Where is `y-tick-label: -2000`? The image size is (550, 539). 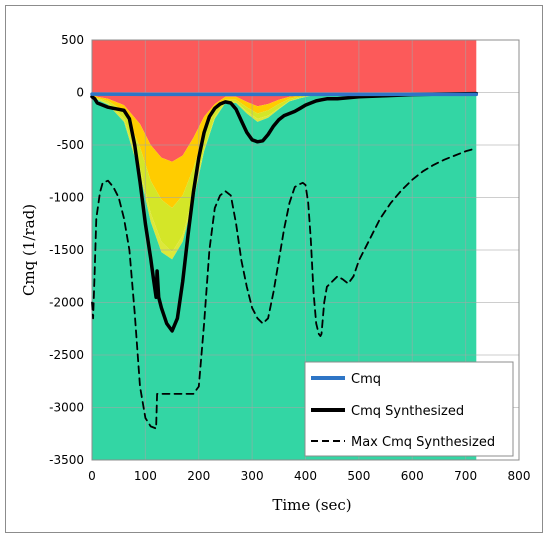 y-tick-label: -2000 is located at coordinates (66, 303).